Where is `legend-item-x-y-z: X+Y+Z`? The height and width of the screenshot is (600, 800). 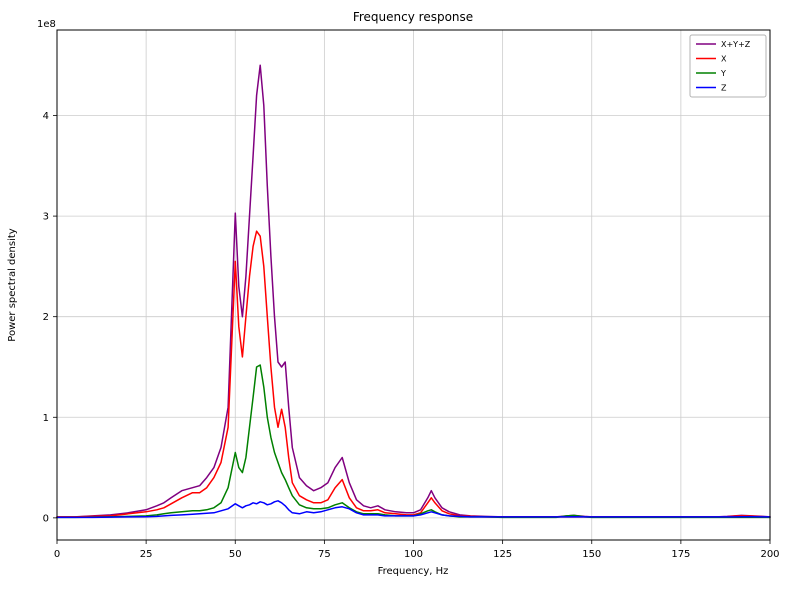 legend-item-x-y-z: X+Y+Z is located at coordinates (723, 44).